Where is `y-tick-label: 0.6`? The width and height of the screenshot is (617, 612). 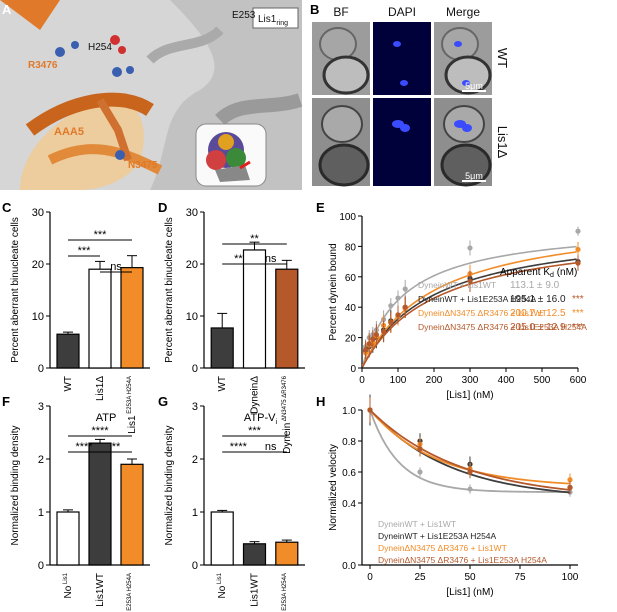
y-tick-label: 0.6 is located at coordinates (349, 473).